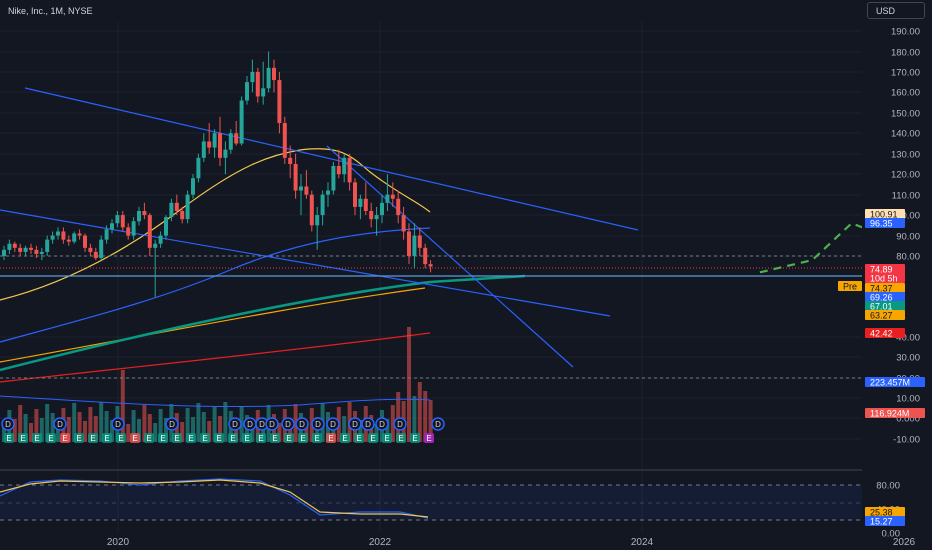 The width and height of the screenshot is (932, 550). Describe the element at coordinates (511, 542) in the screenshot. I see `time-axis-labels: 202020222024202620282030` at that location.